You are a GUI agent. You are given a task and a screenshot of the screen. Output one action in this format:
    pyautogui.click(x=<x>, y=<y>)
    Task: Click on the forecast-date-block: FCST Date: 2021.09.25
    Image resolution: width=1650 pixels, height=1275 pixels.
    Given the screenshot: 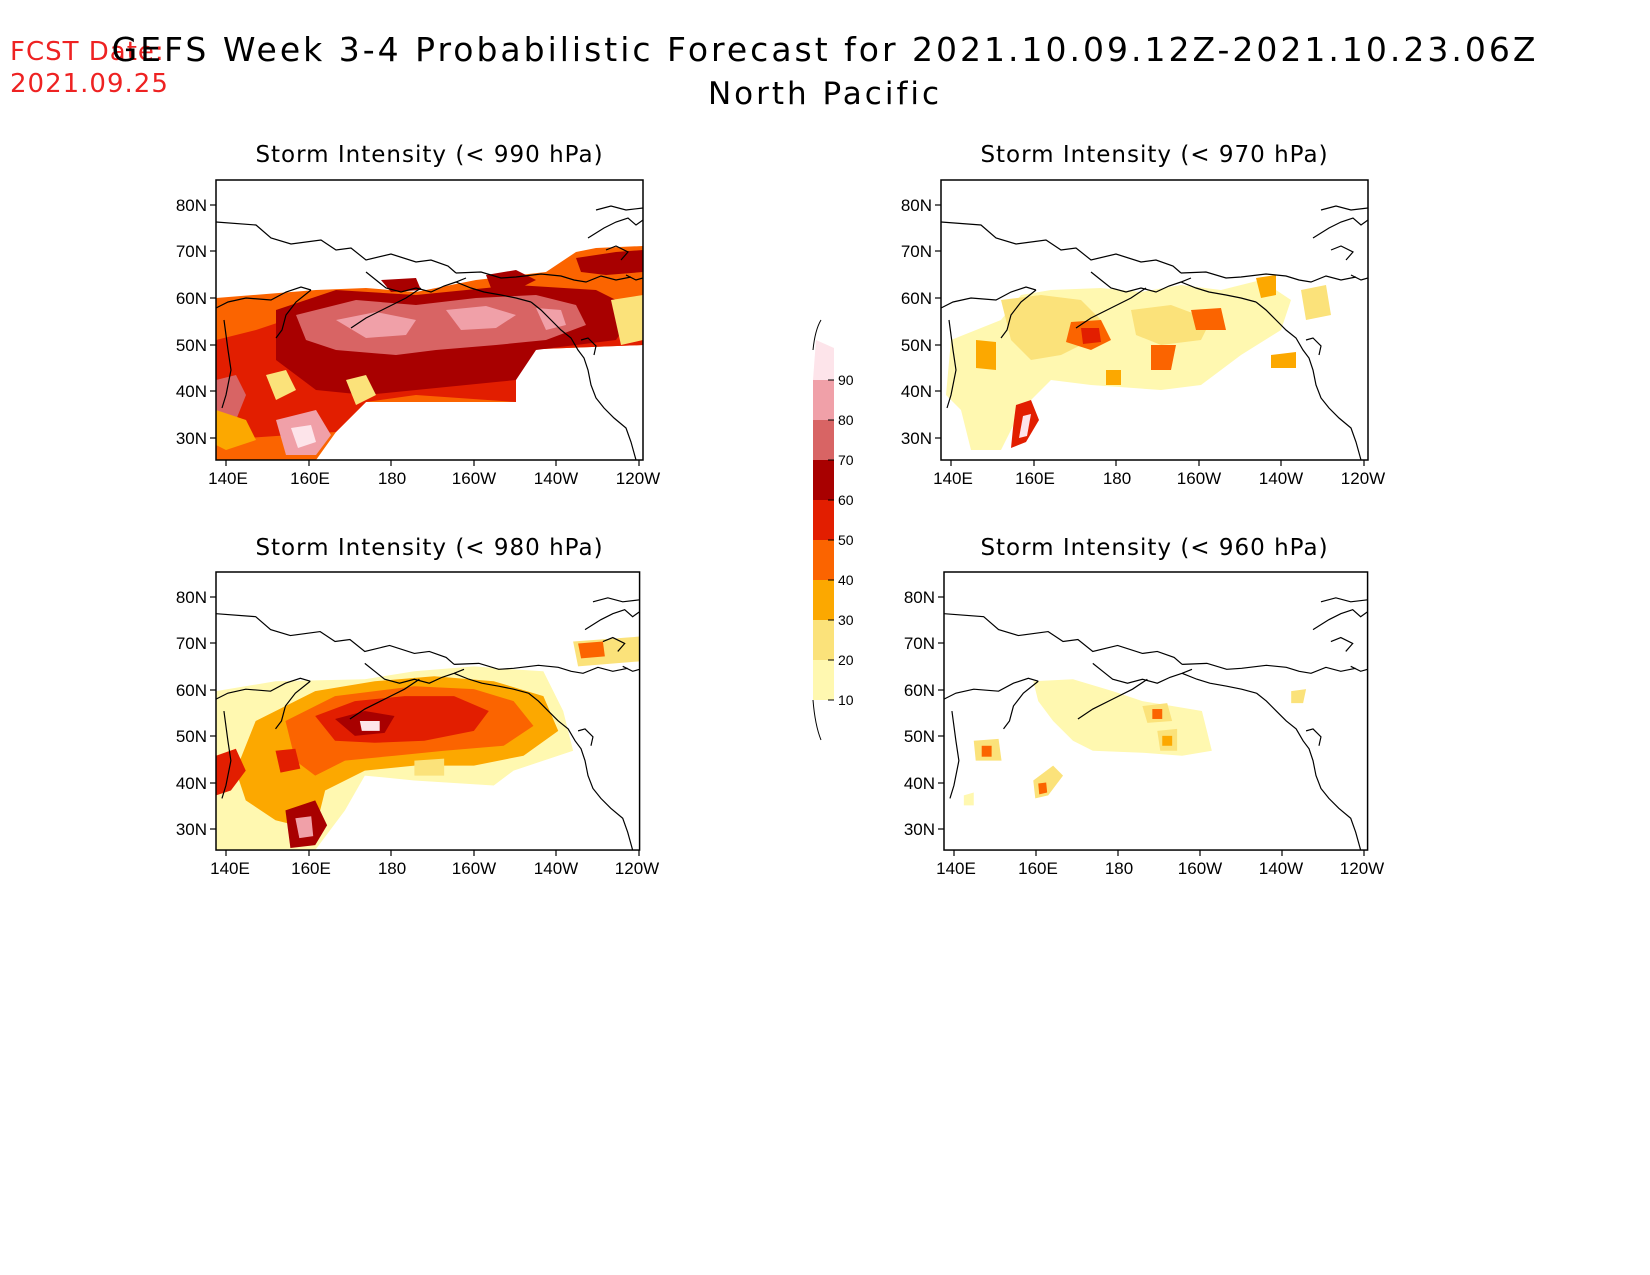 What is the action you would take?
    pyautogui.click(x=89, y=68)
    